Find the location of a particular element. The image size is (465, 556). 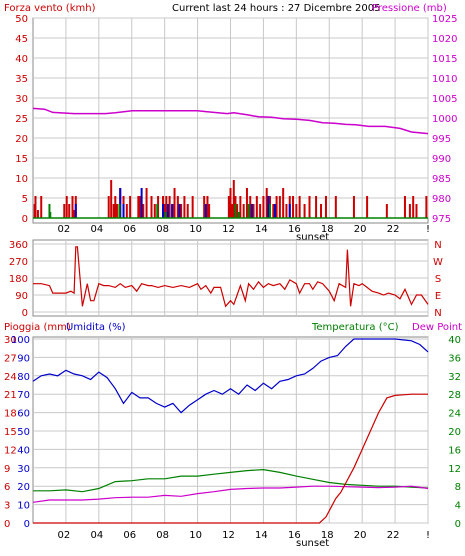

hour-tick-label-top: 08 is located at coordinates (162, 229).